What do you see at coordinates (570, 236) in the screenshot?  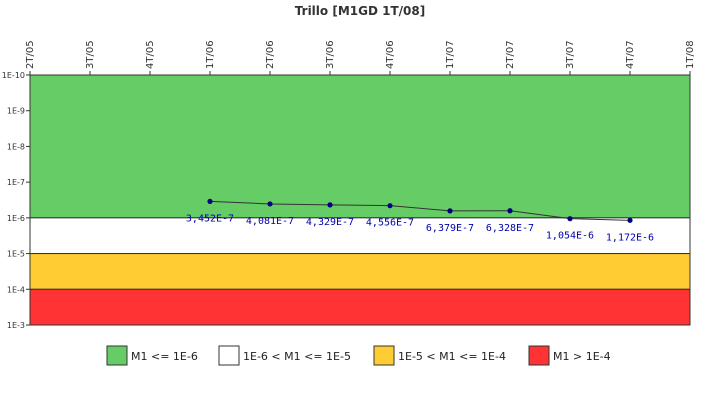 I see `data-label: 1,054E-6` at bounding box center [570, 236].